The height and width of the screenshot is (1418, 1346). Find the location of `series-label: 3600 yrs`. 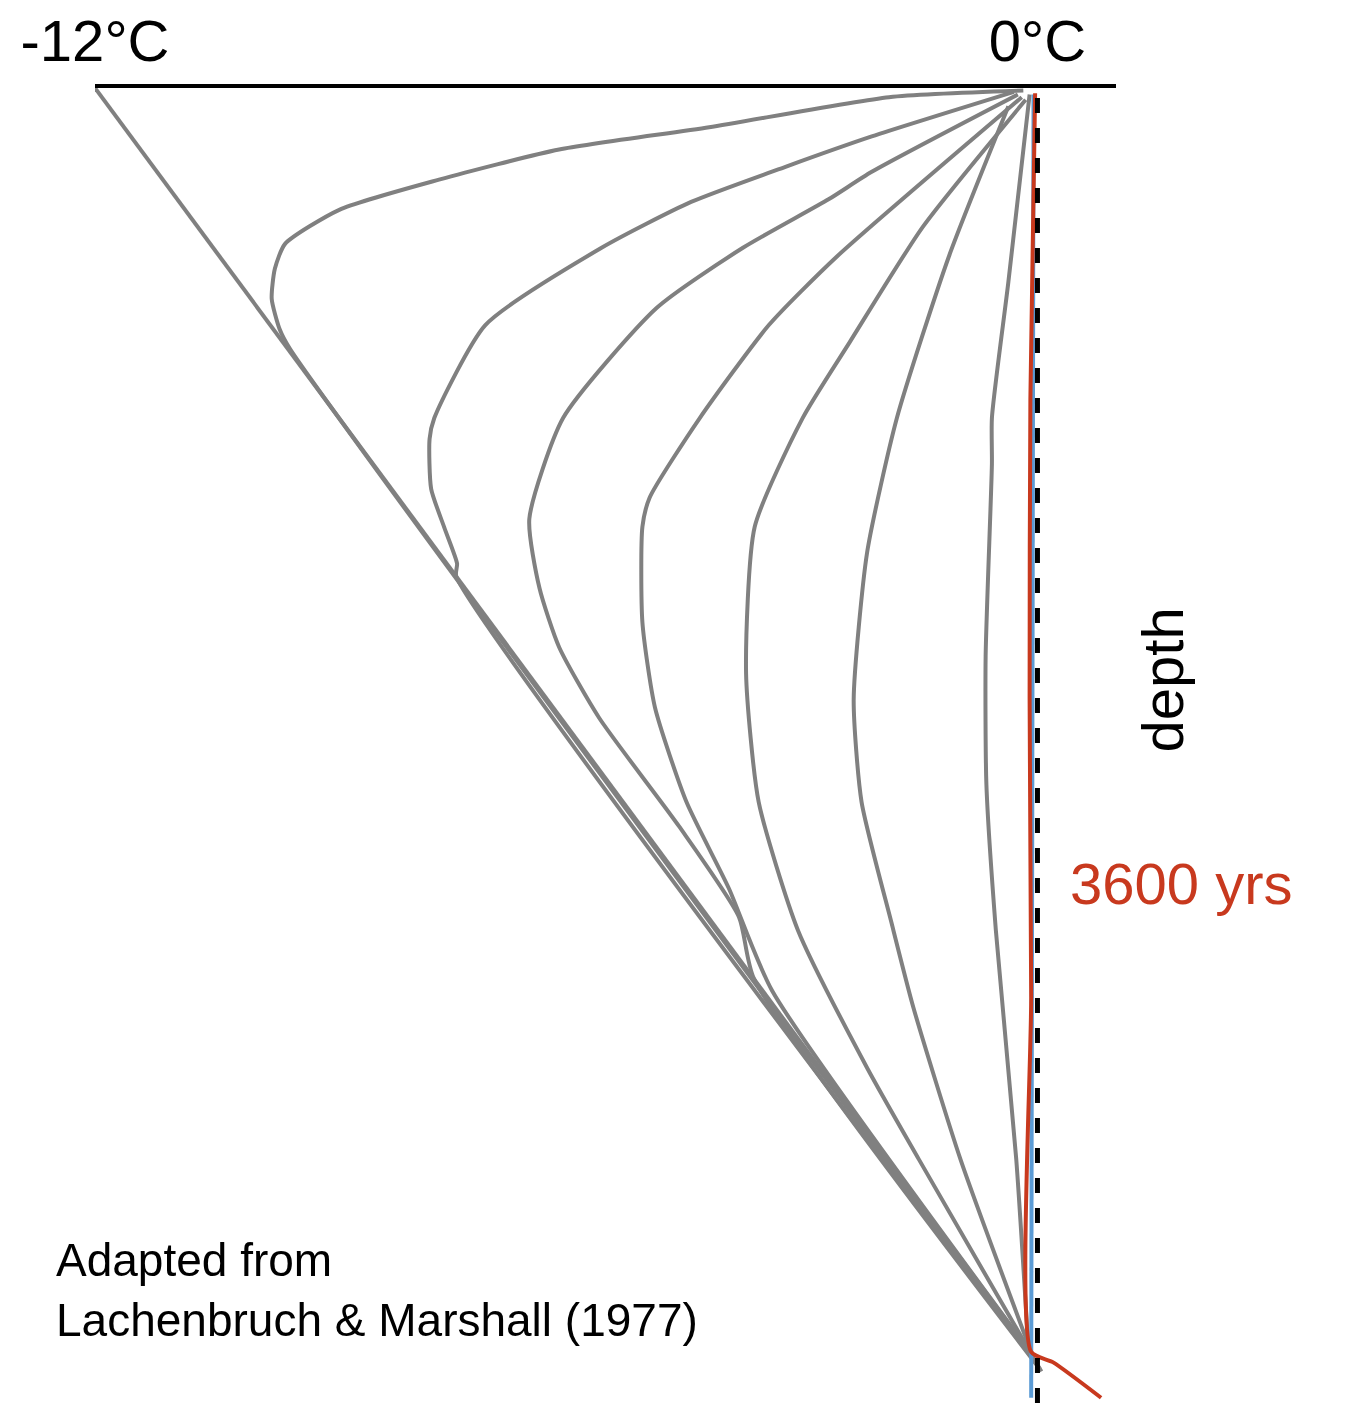

series-label: 3600 yrs is located at coordinates (1181, 883).